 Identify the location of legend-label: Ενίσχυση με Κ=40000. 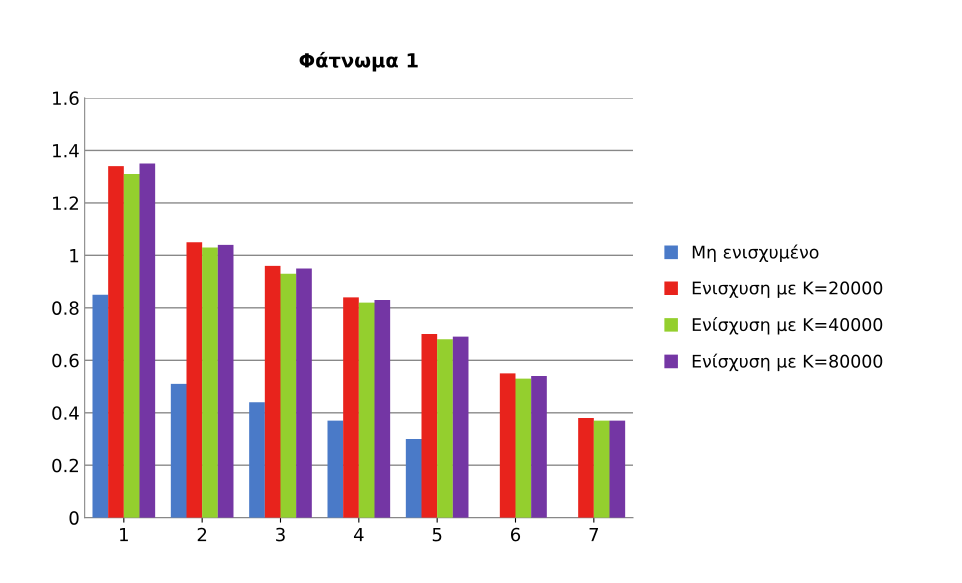
(787, 326).